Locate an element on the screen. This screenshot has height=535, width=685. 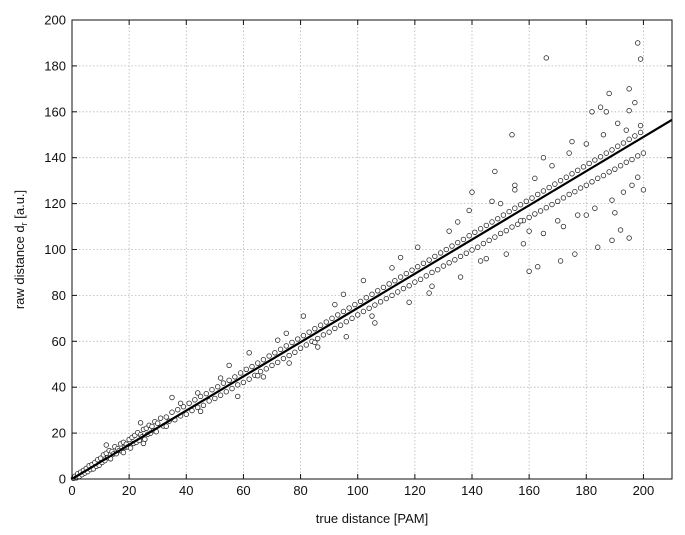
y-tick-label: 200 is located at coordinates (55, 20).